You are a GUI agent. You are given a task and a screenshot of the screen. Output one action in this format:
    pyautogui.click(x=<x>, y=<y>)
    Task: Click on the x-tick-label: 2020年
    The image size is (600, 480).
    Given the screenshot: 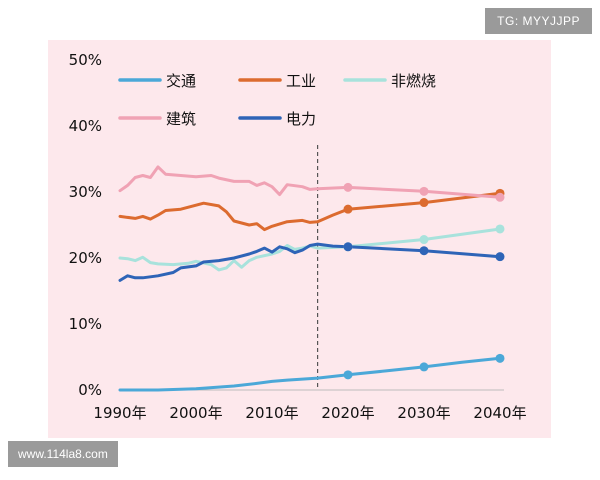 What is the action you would take?
    pyautogui.click(x=347, y=413)
    